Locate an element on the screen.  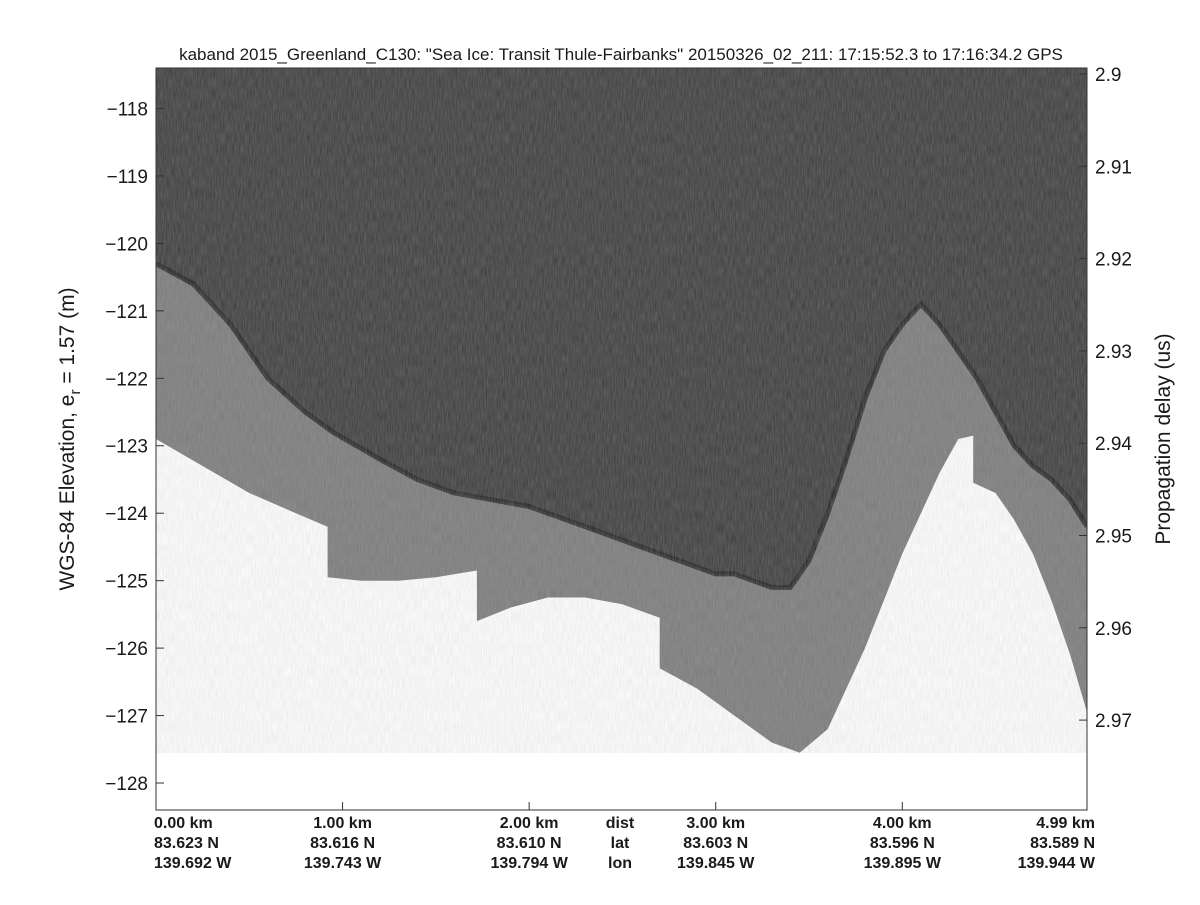
left-tick-label: −127 is located at coordinates (126, 717).